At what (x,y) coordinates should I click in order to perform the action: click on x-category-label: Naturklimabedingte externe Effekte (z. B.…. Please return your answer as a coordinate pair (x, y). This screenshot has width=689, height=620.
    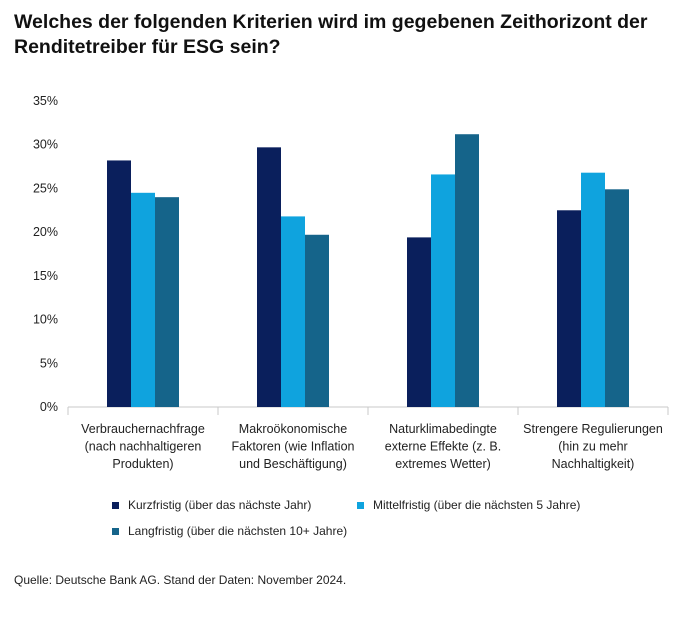
    Looking at the image, I should click on (443, 446).